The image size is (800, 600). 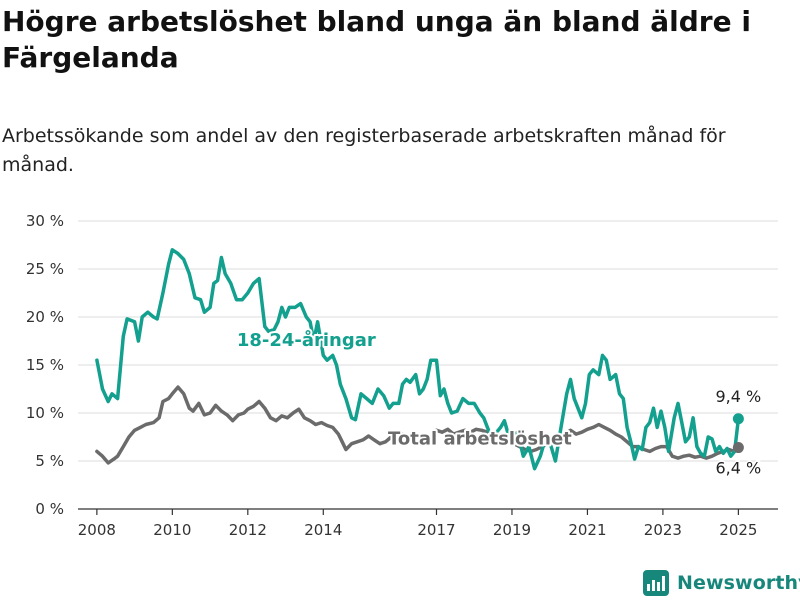 I want to click on x-tick-label: 2010, so click(x=172, y=530).